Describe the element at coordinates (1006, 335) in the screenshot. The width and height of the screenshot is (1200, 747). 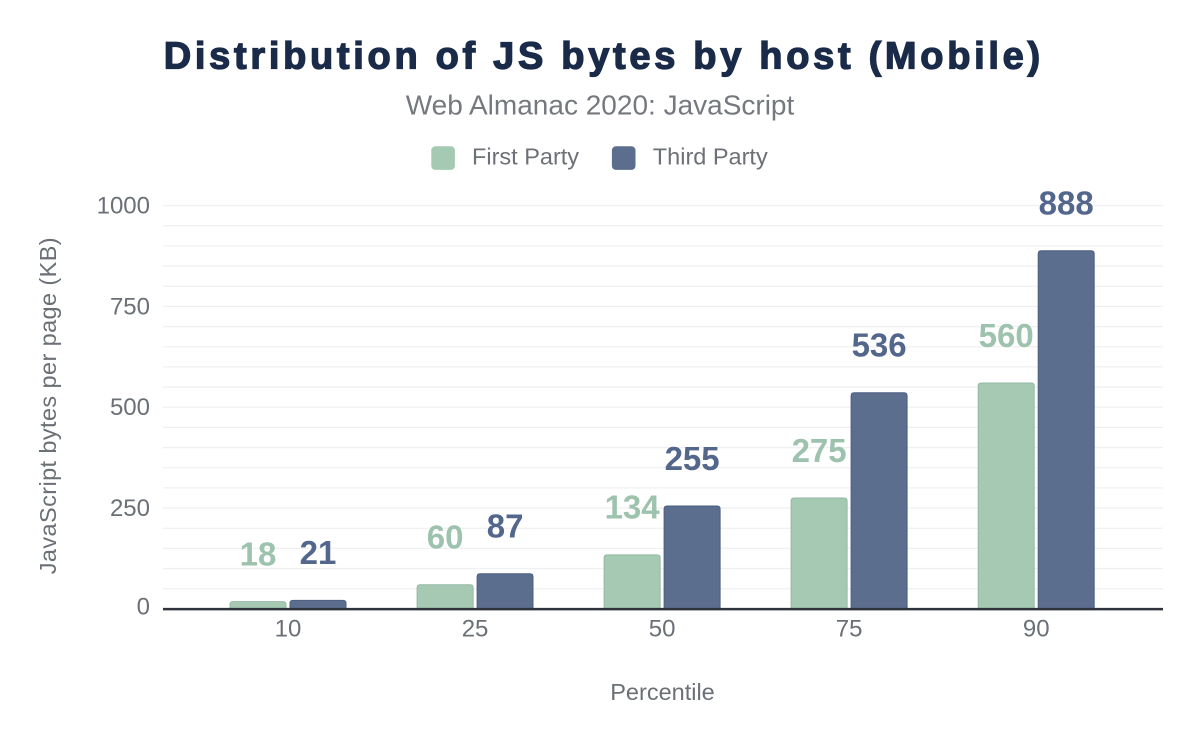
I see `svg-text: 560` at that location.